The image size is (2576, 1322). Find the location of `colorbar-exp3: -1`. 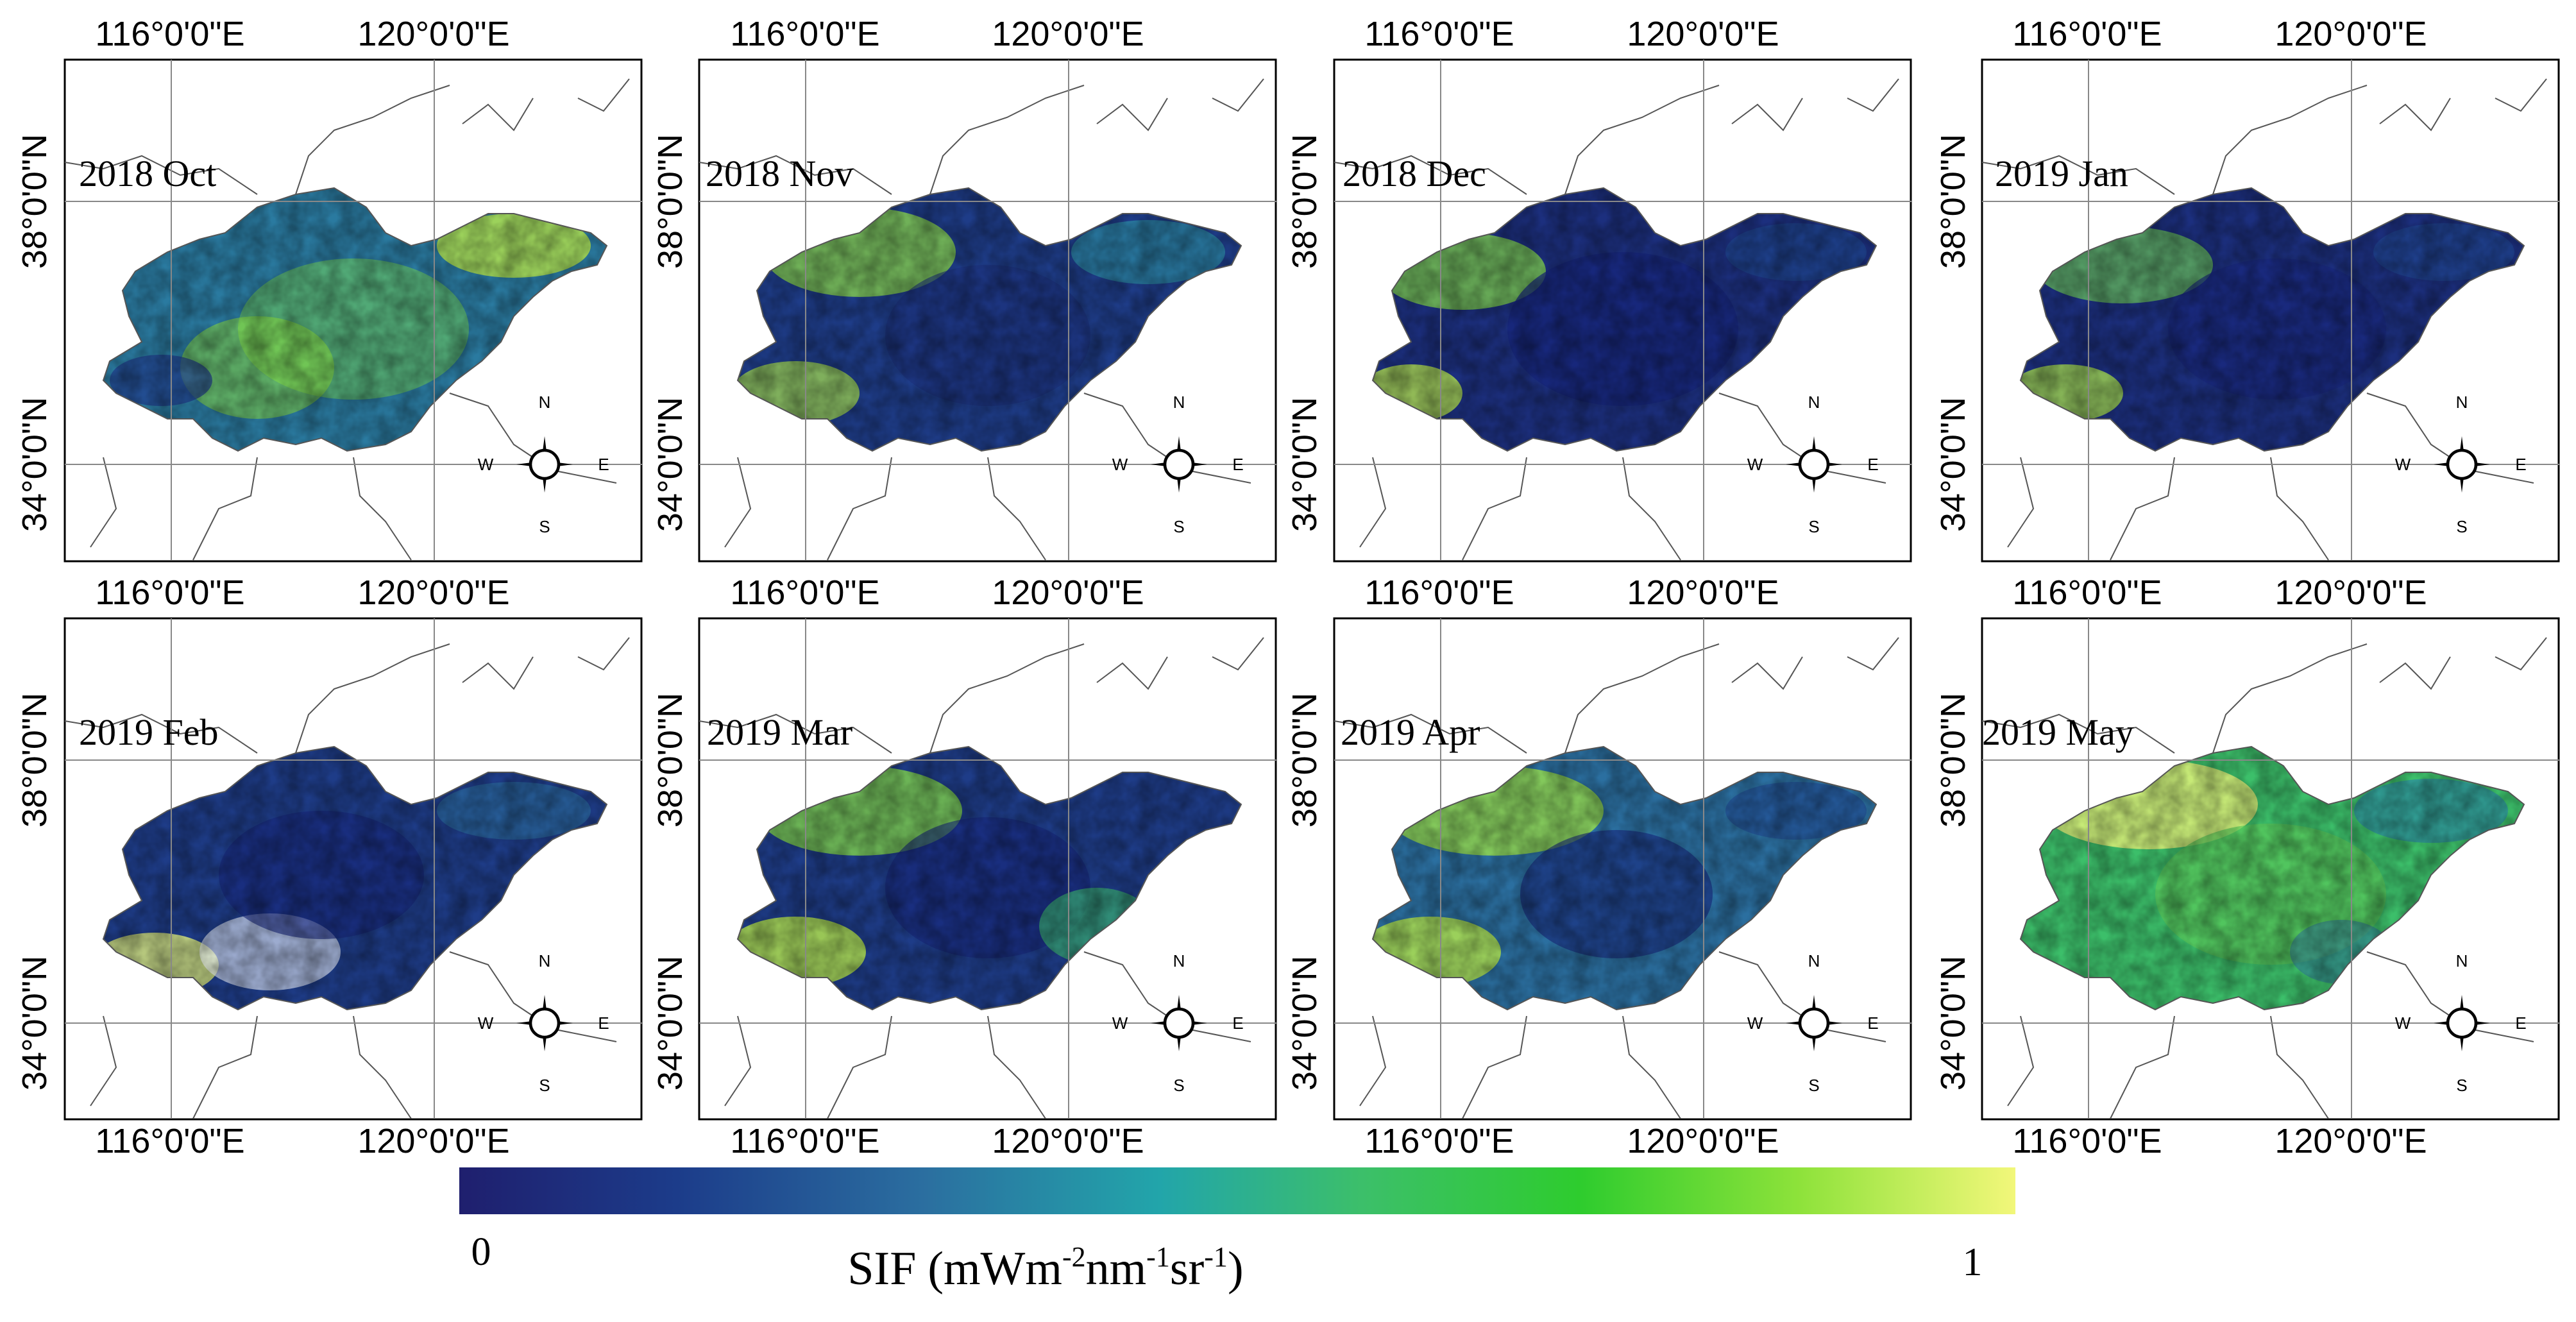

colorbar-exp3: -1 is located at coordinates (1216, 1257).